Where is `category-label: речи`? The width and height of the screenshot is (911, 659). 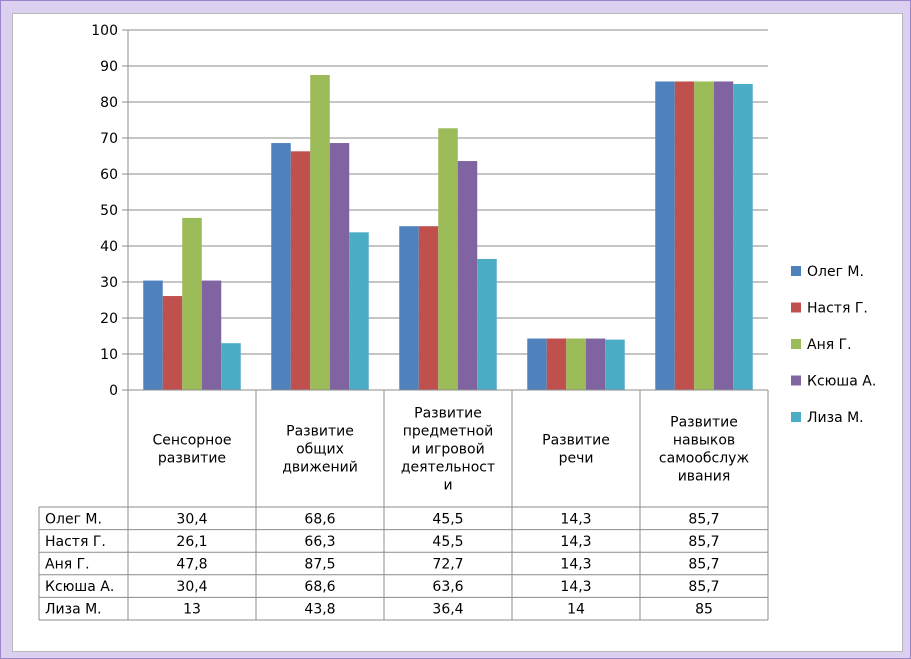 category-label: речи is located at coordinates (576, 459).